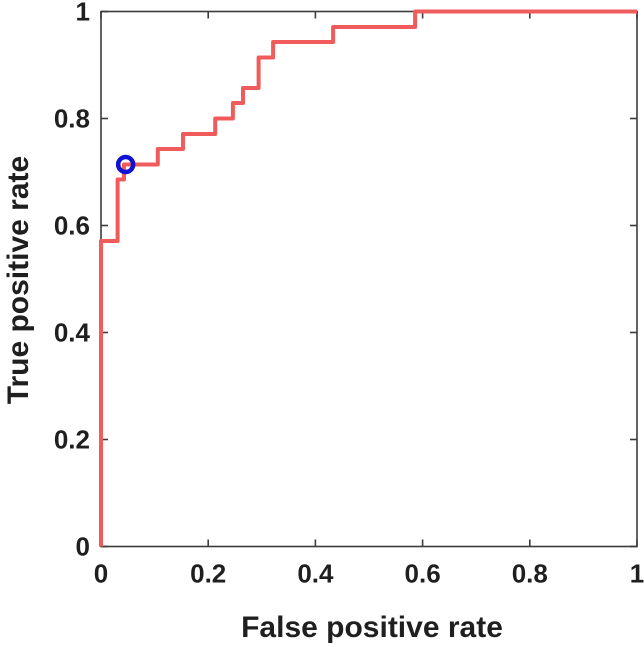  What do you see at coordinates (637, 574) in the screenshot?
I see `x-tick-label: 1` at bounding box center [637, 574].